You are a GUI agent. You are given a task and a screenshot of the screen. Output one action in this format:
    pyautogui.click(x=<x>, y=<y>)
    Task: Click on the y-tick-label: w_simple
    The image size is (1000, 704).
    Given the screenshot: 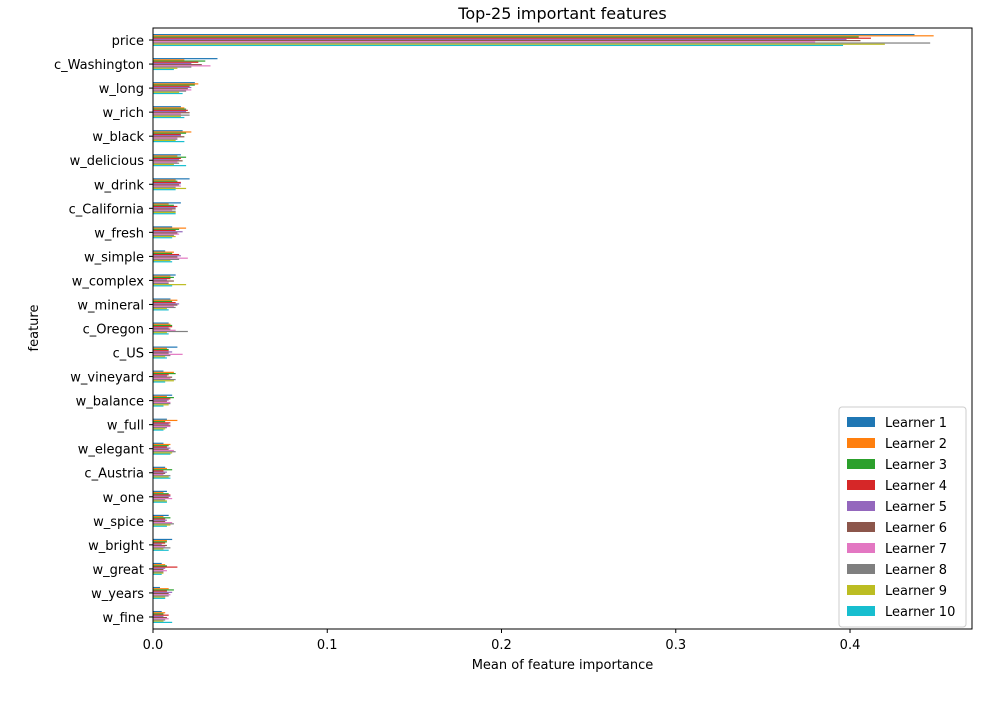 What is the action you would take?
    pyautogui.click(x=114, y=257)
    